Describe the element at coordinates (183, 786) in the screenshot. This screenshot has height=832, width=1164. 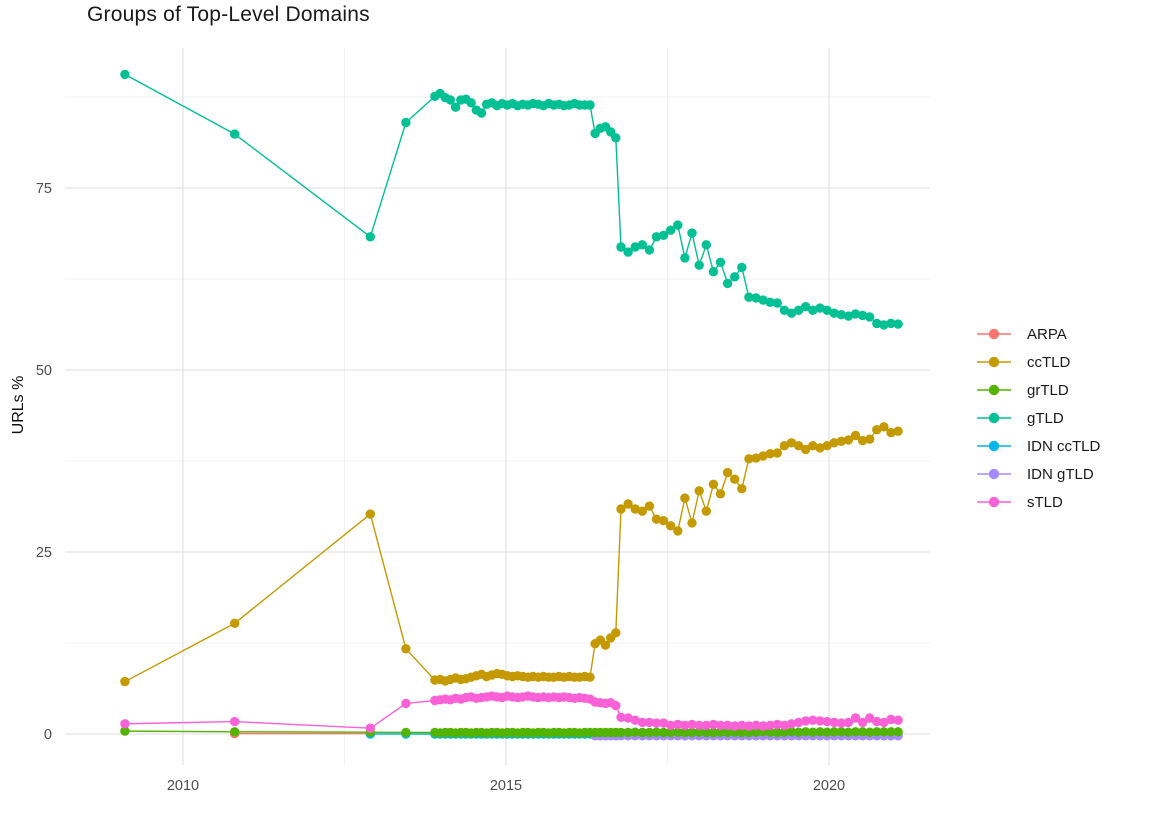
I see `x-tick-label: 2010` at that location.